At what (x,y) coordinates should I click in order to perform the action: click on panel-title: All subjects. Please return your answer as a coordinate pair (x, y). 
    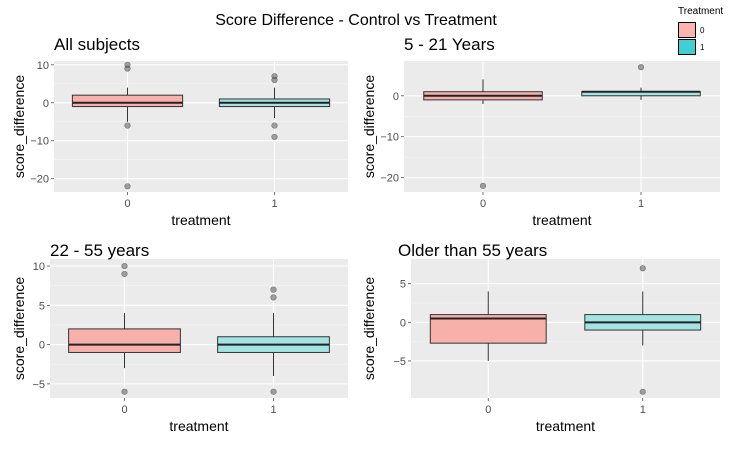
    Looking at the image, I should click on (97, 44).